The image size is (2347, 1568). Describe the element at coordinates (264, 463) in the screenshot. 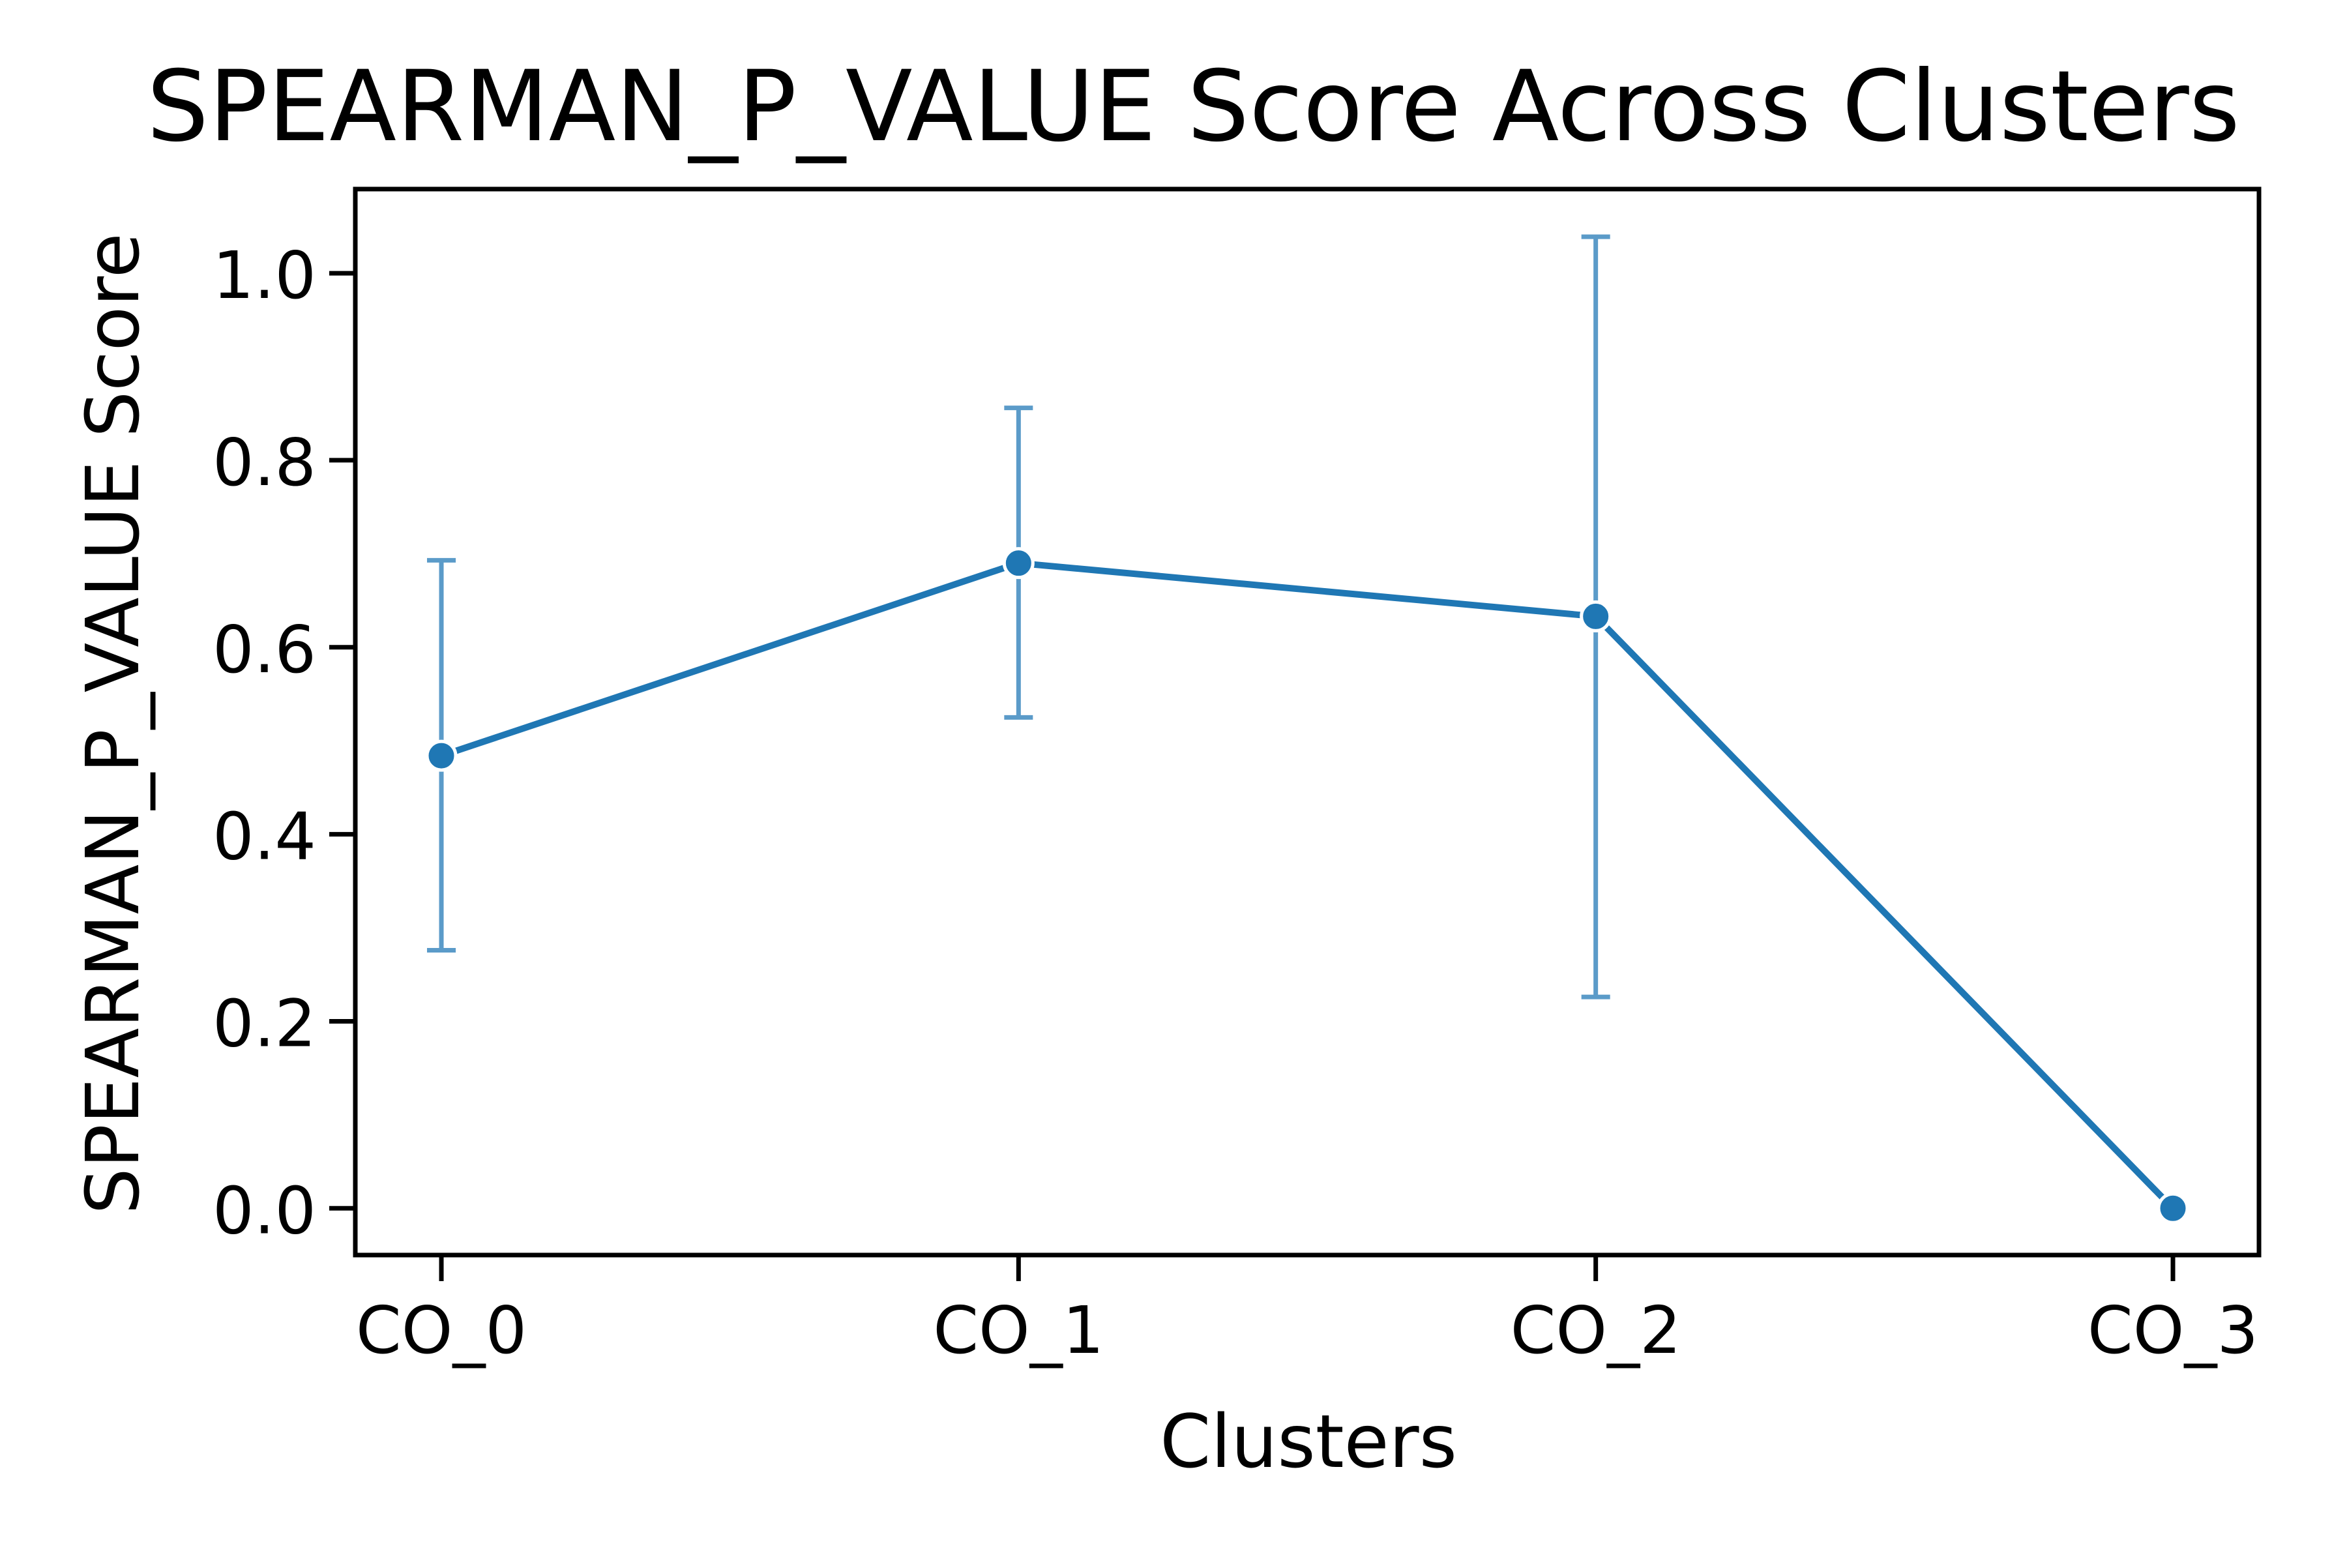

I see `y-tick-label: 0.8` at that location.